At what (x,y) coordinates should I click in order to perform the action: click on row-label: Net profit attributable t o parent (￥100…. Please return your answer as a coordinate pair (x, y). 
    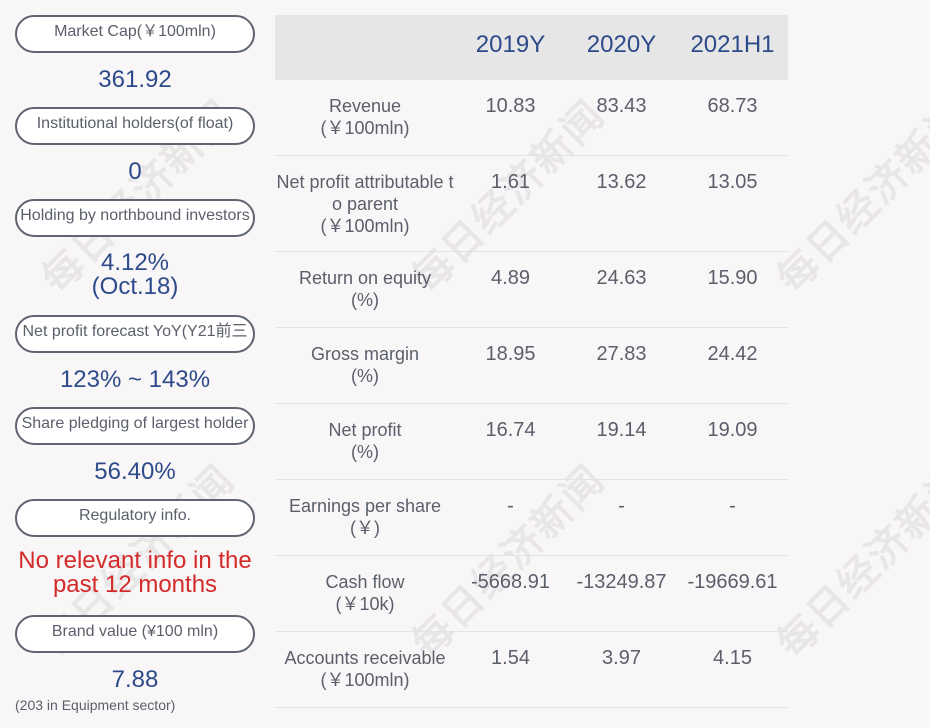
    Looking at the image, I should click on (365, 204).